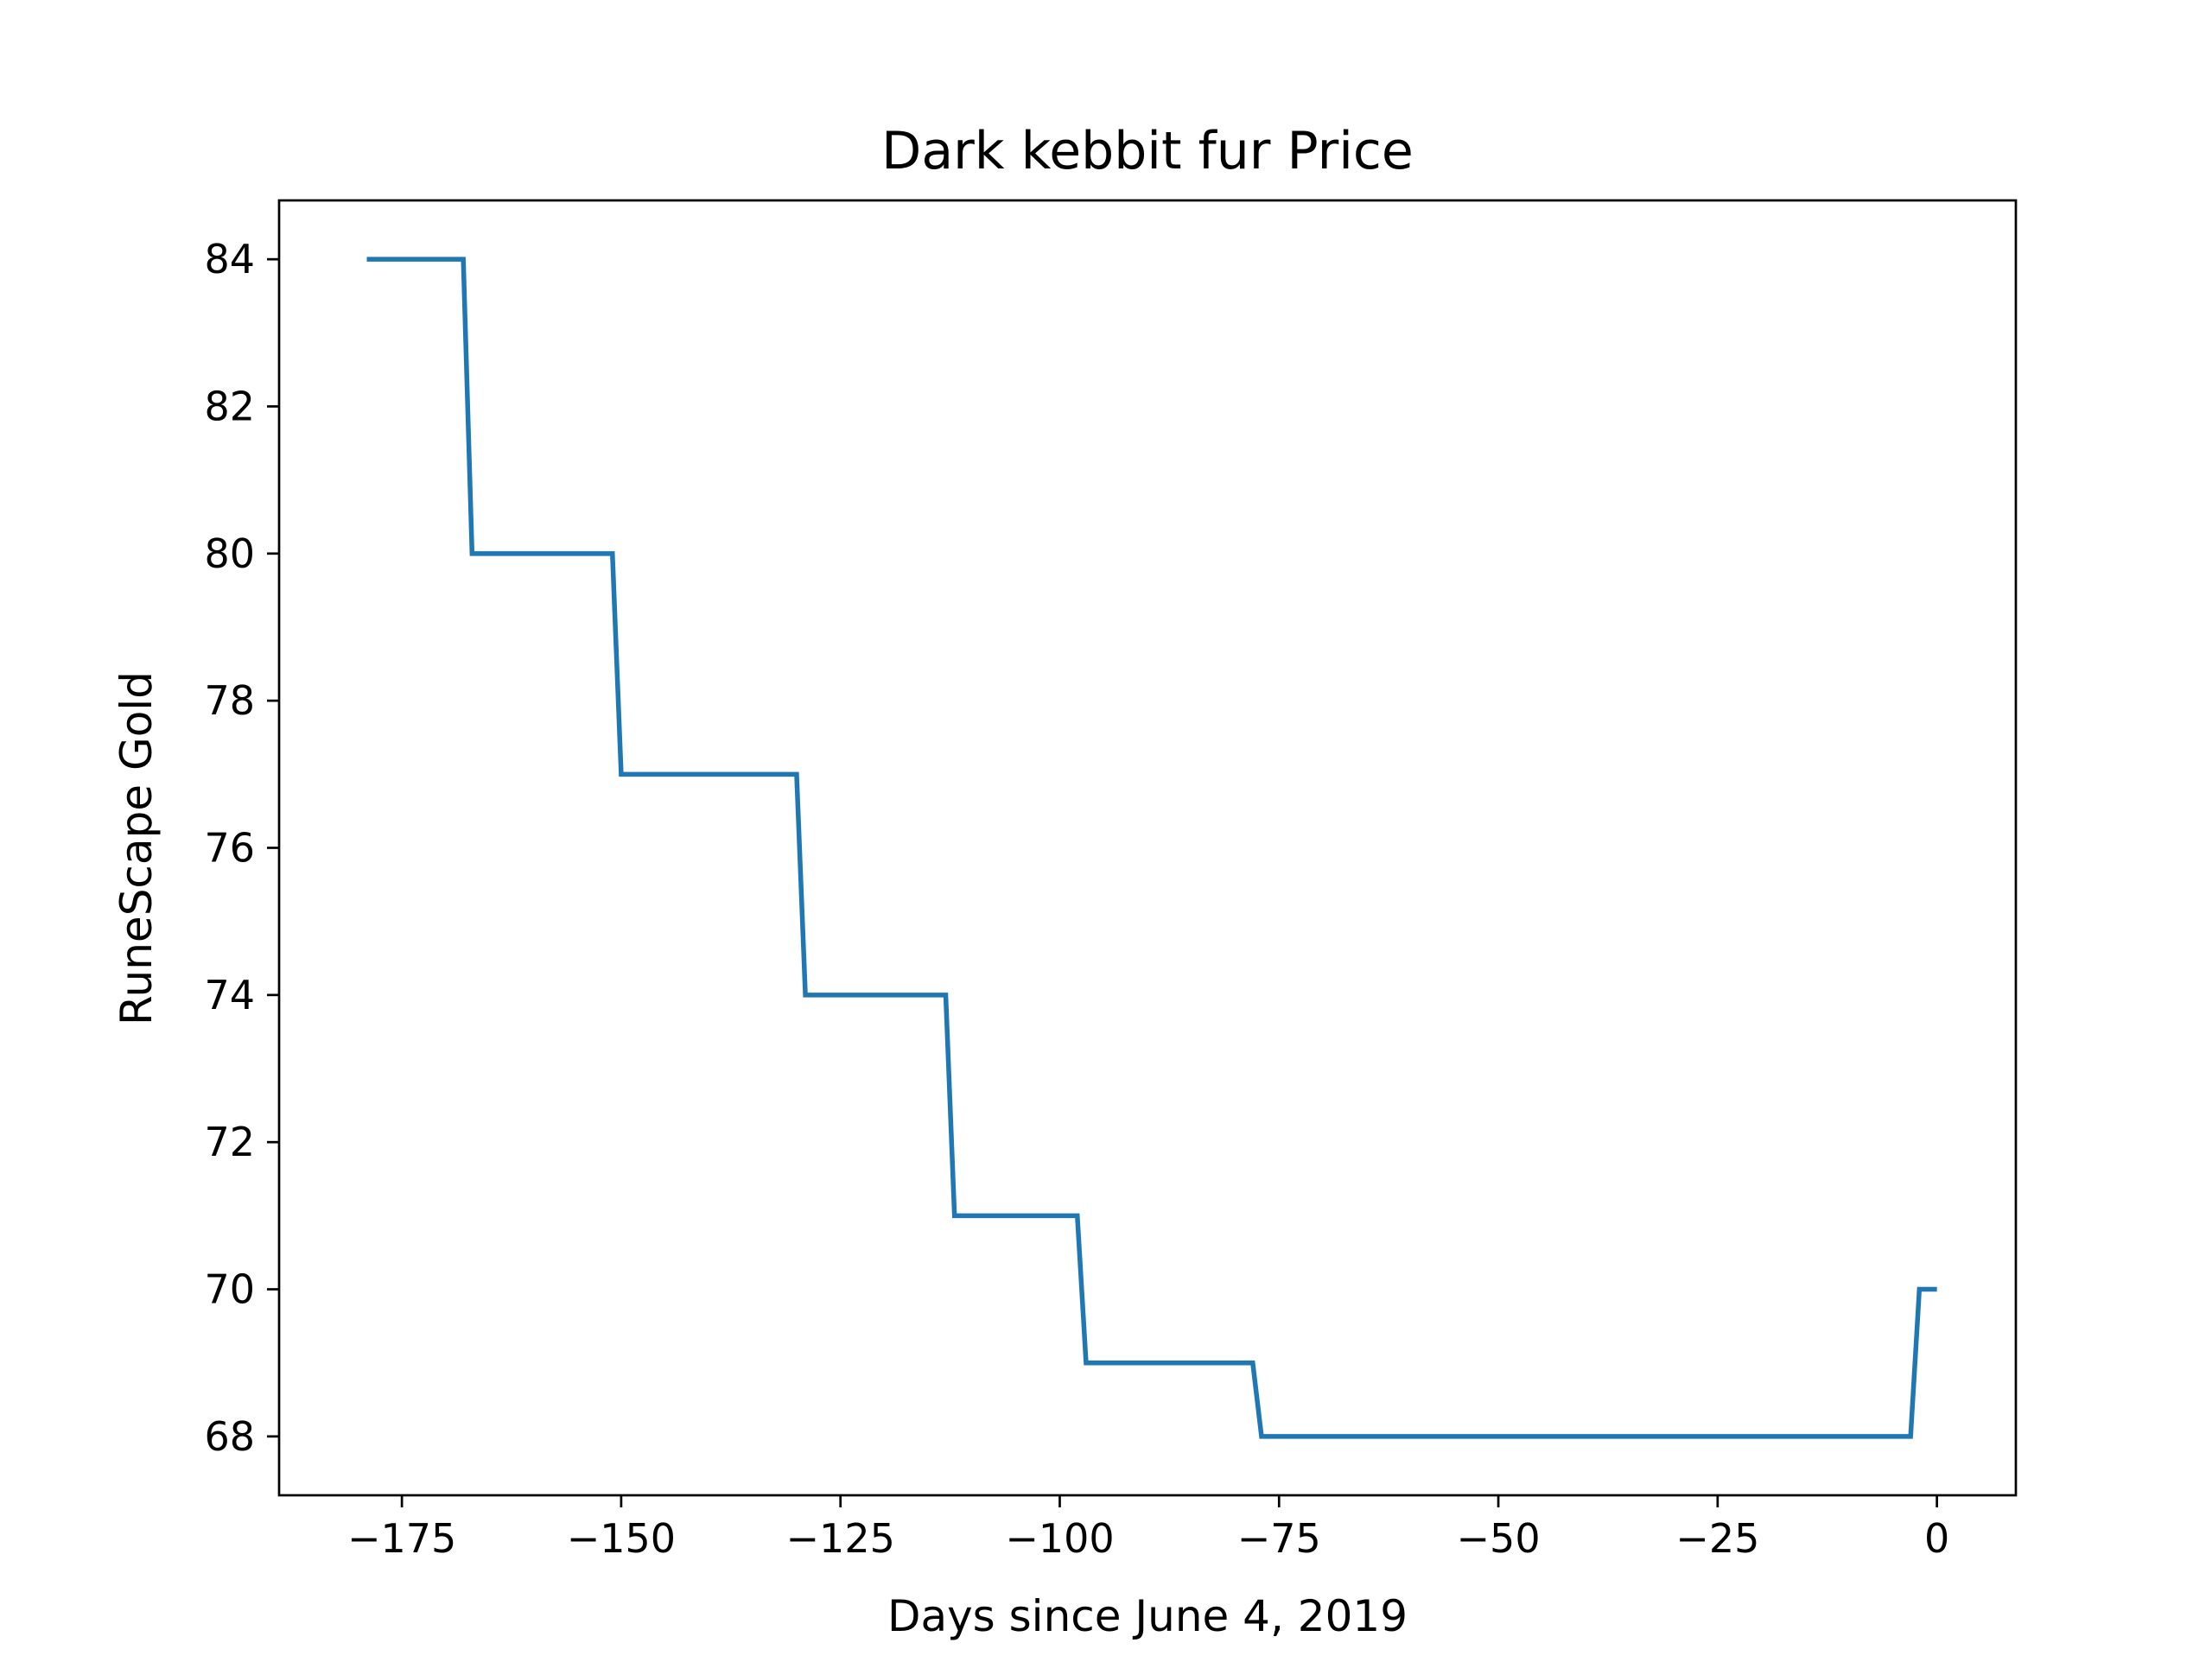 This screenshot has height=1662, width=2212. Describe the element at coordinates (230, 700) in the screenshot. I see `y-tick-label: 78` at that location.